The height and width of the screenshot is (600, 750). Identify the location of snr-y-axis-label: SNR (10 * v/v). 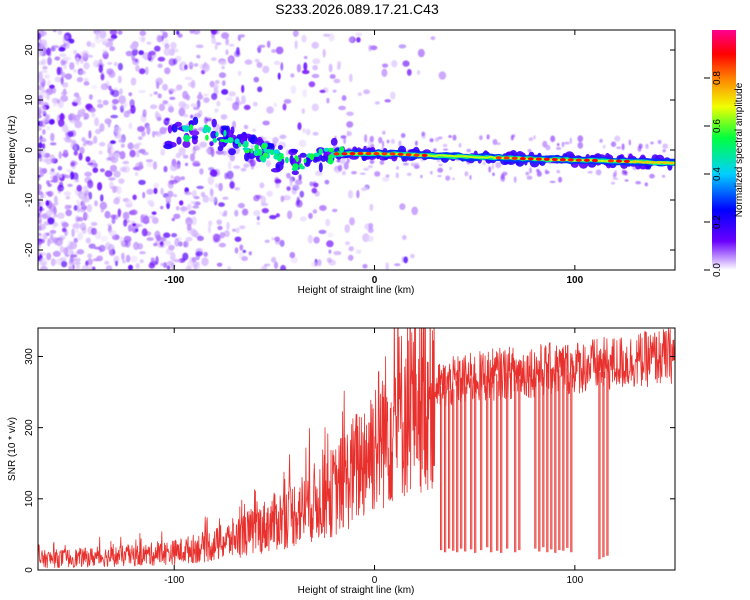
(12, 449).